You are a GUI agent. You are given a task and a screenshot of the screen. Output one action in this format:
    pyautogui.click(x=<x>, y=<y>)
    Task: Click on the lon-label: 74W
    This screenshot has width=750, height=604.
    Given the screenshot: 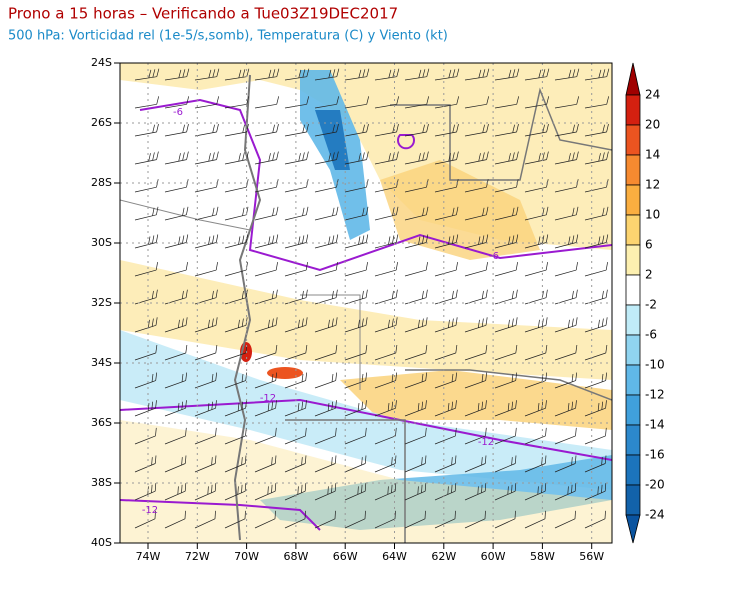 What is the action you would take?
    pyautogui.click(x=148, y=556)
    